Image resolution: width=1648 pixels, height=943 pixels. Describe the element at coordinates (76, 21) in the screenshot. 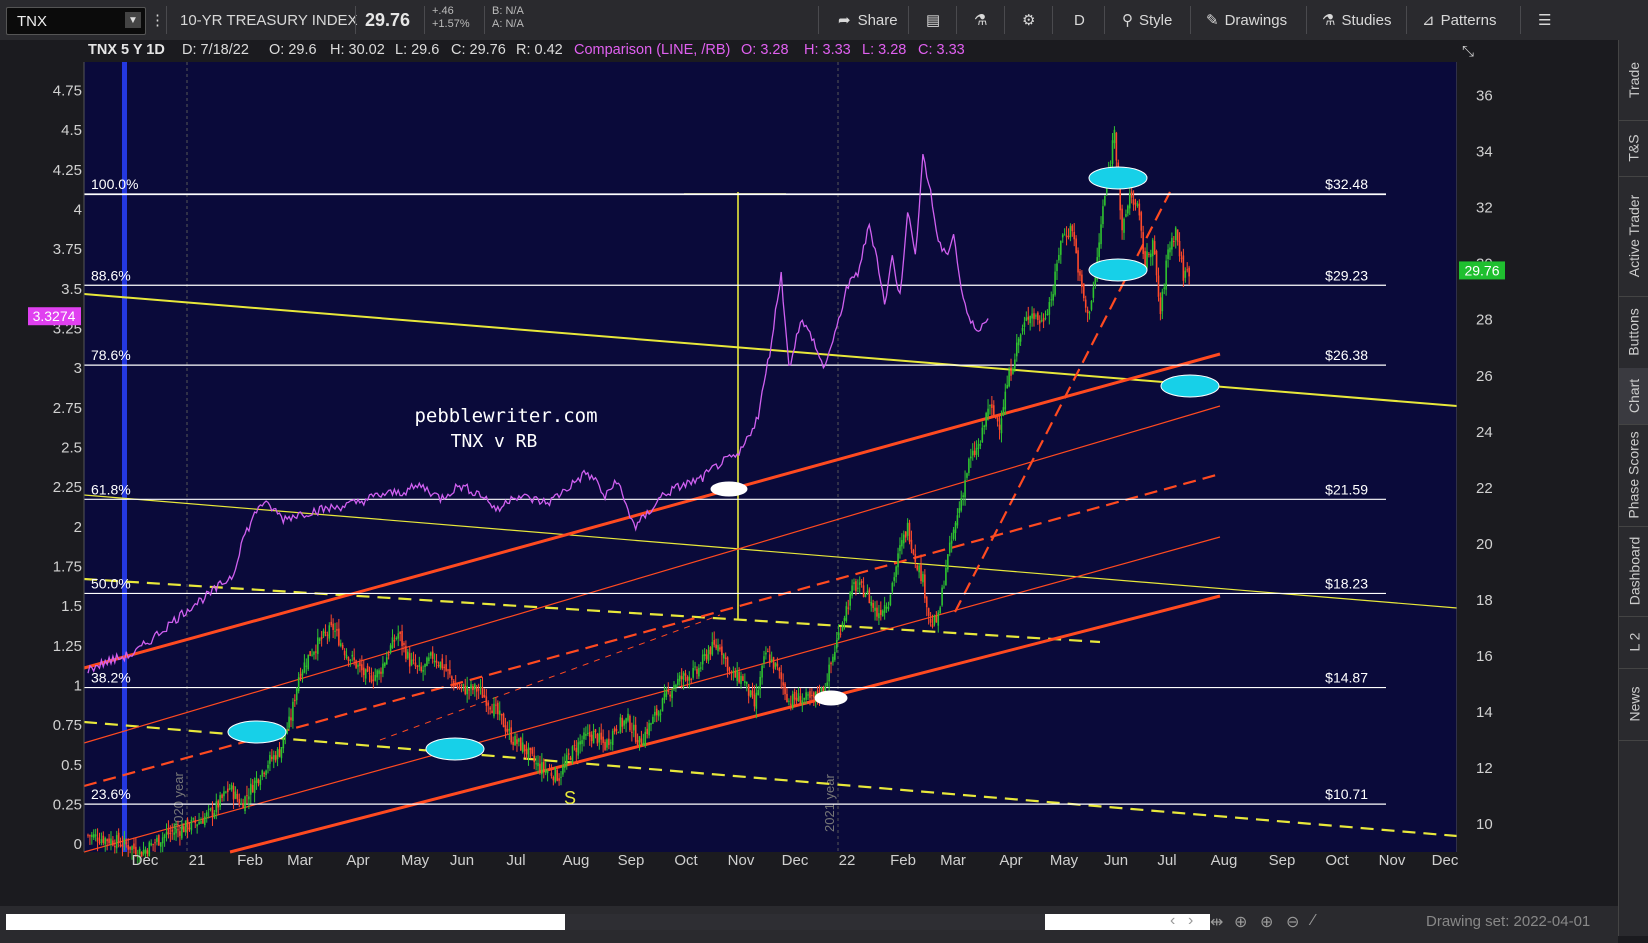

I see `symbol-selector: TNX ▼` at that location.